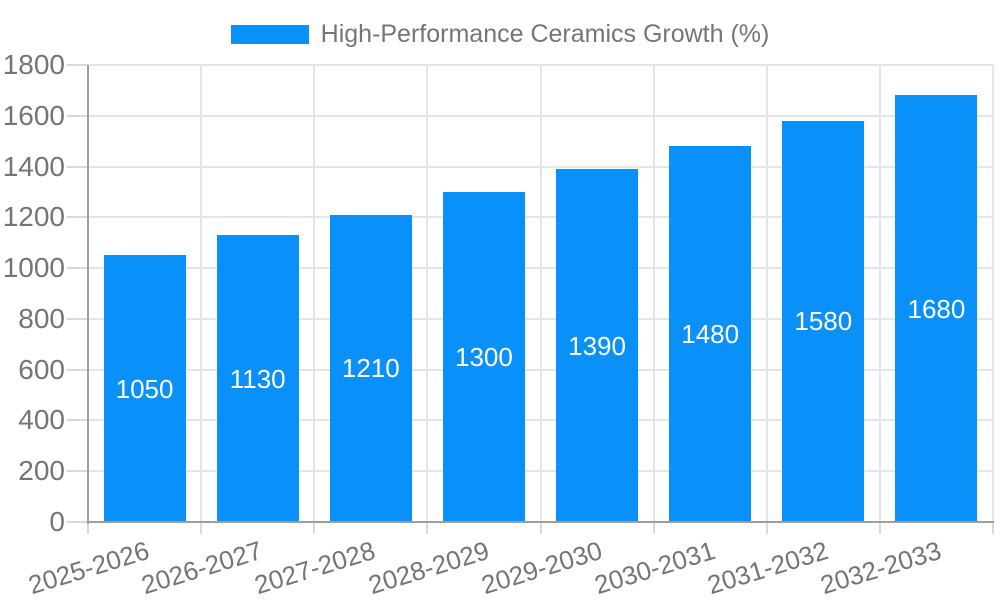  I want to click on y-tick-label: 200, so click(41, 471).